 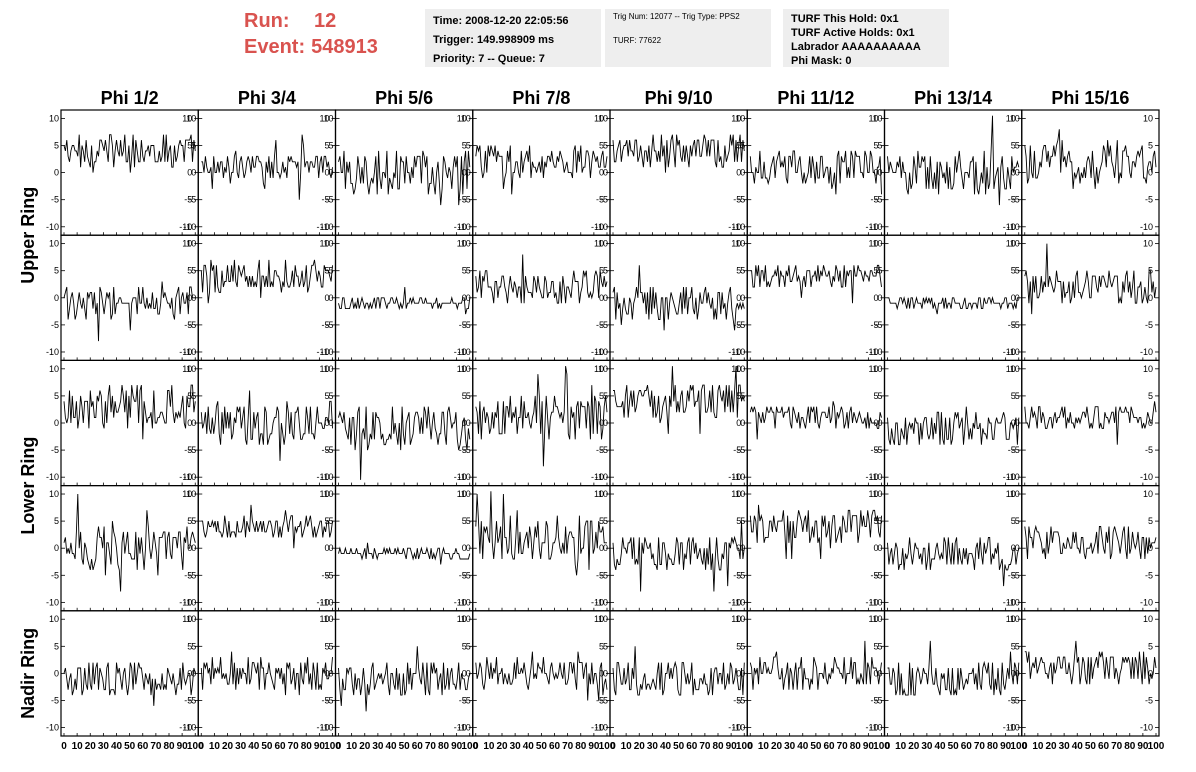 What do you see at coordinates (967, 746) in the screenshot?
I see `x-tick-label: 60` at bounding box center [967, 746].